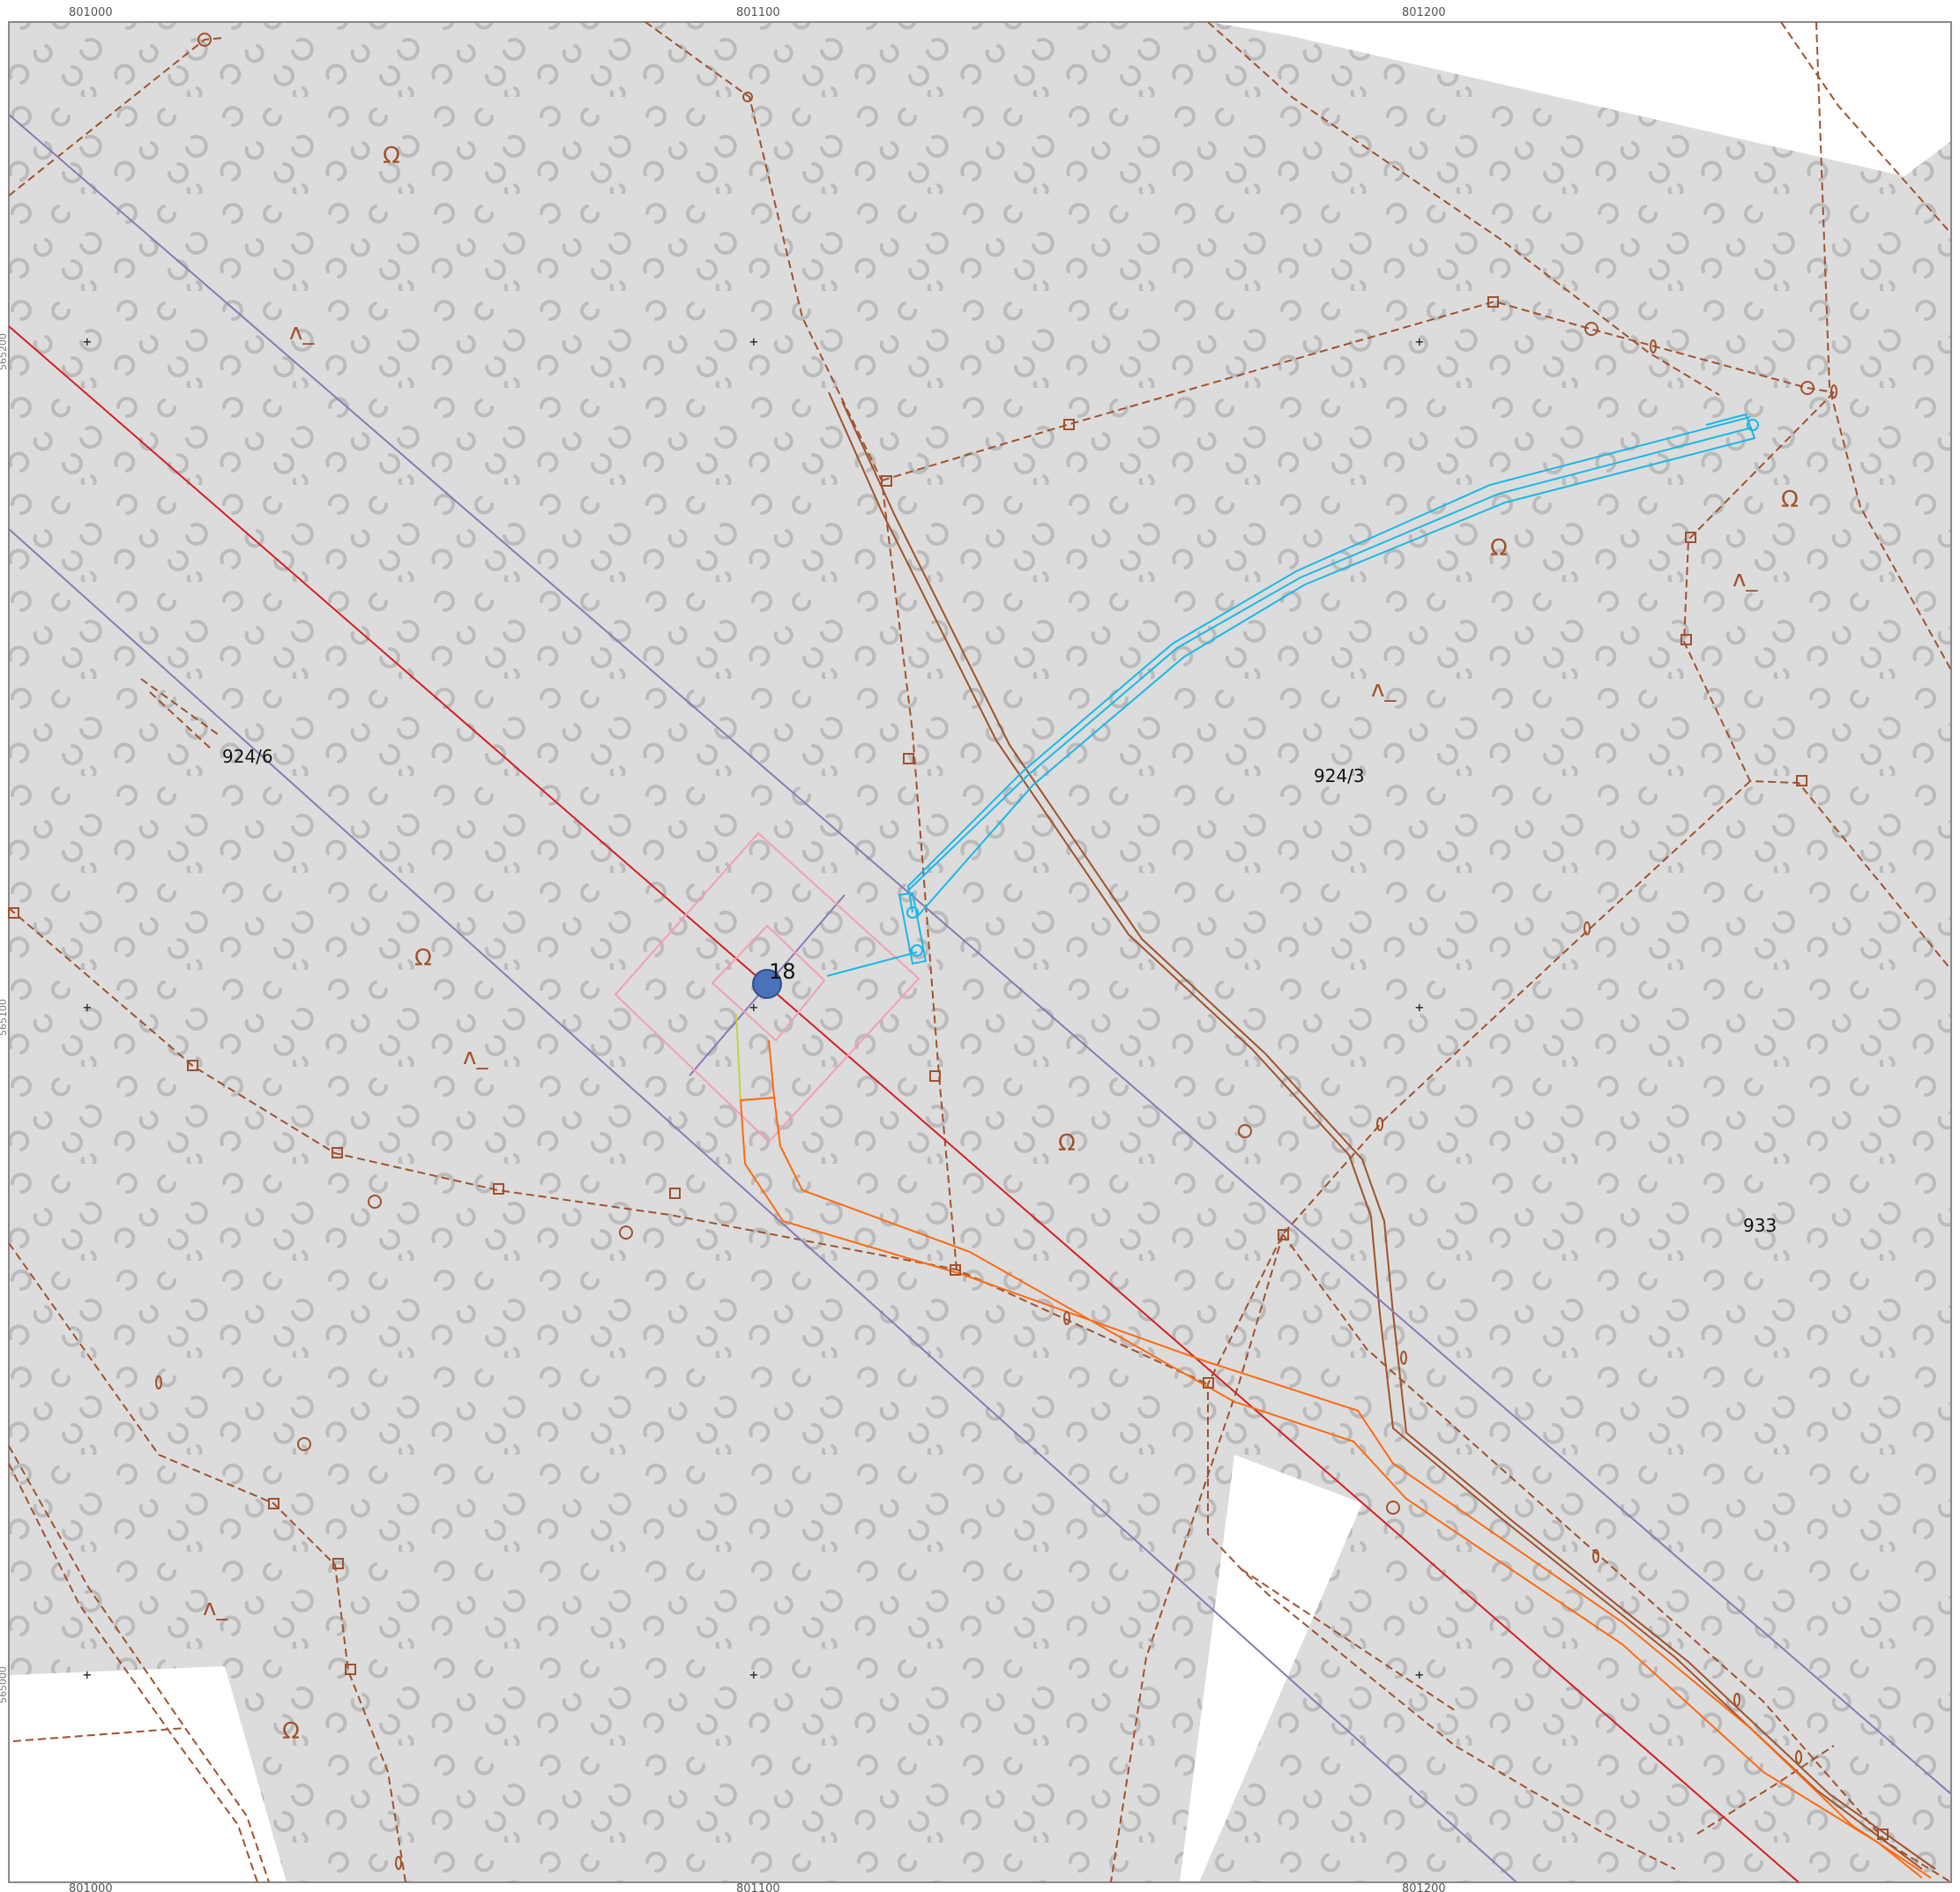 The image size is (1960, 1892). What do you see at coordinates (782, 971) in the screenshot?
I see `survey-point-label: 18` at bounding box center [782, 971].